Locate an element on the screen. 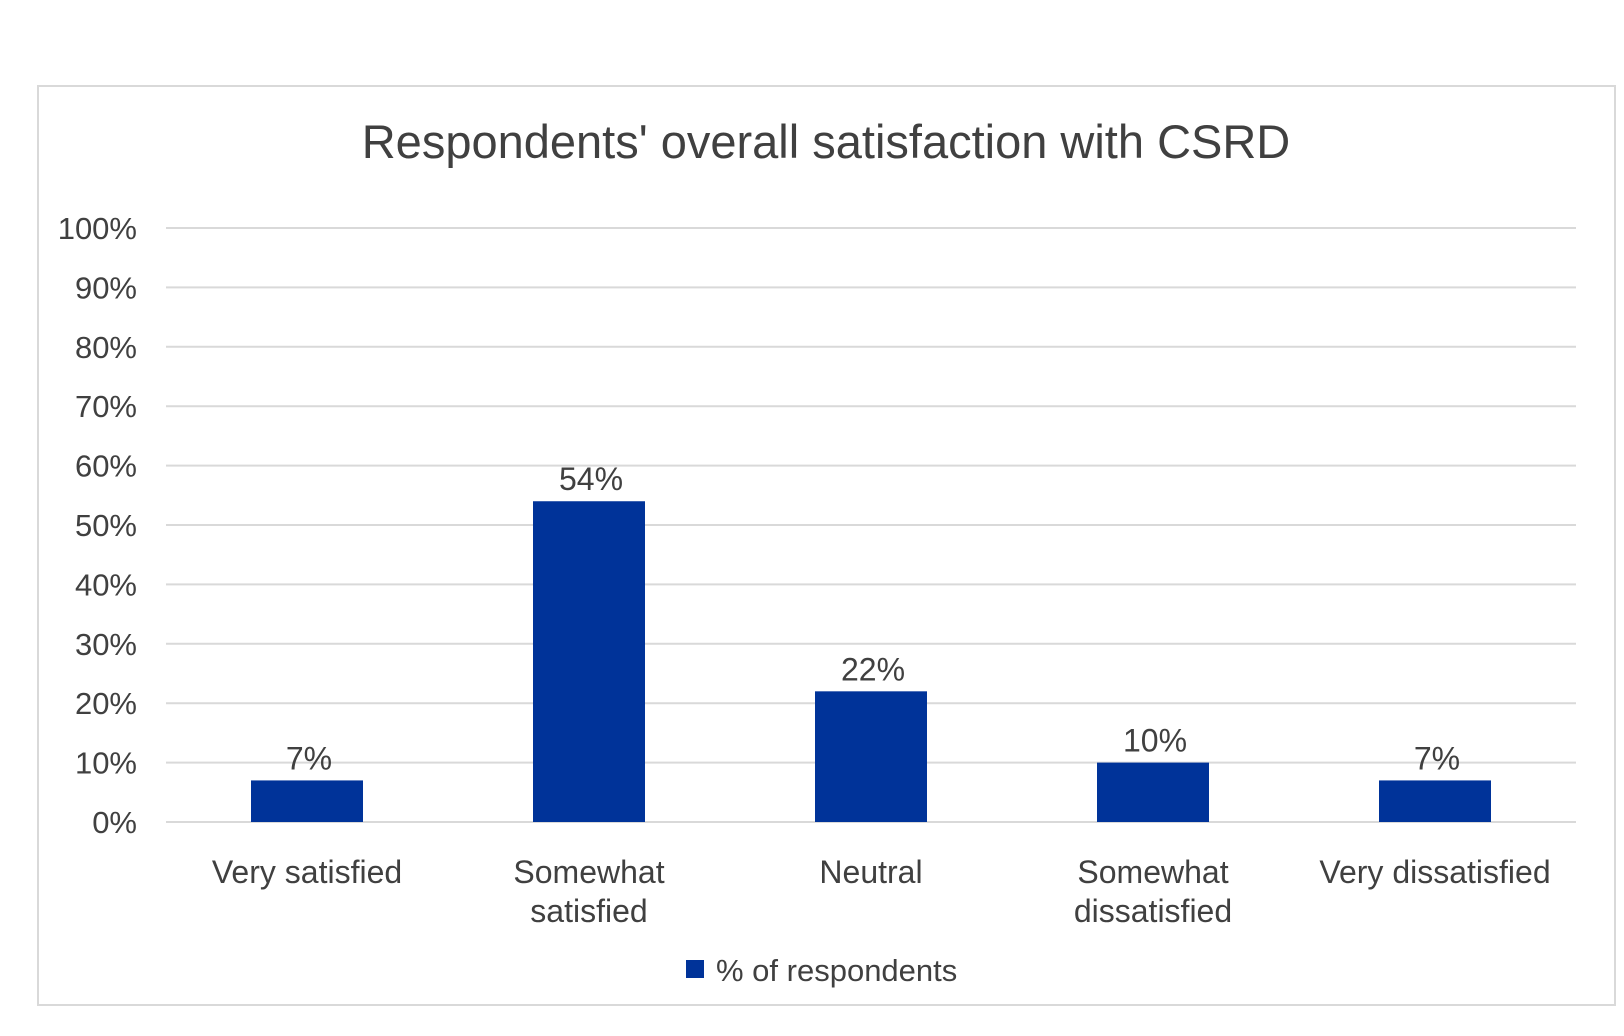 The height and width of the screenshot is (1036, 1624). y-tick-label: 100% is located at coordinates (97, 228).